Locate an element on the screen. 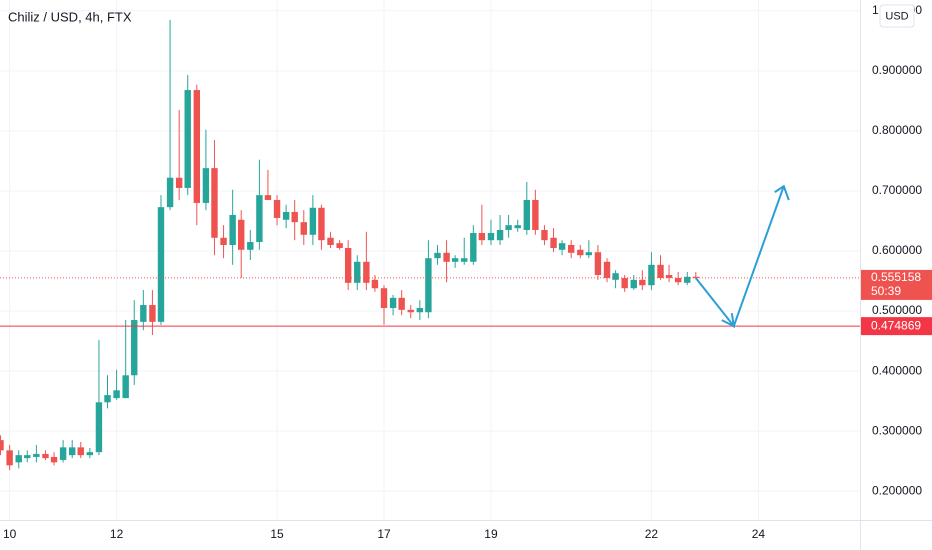 Image resolution: width=932 pixels, height=550 pixels. currency-label: USD is located at coordinates (896, 16).